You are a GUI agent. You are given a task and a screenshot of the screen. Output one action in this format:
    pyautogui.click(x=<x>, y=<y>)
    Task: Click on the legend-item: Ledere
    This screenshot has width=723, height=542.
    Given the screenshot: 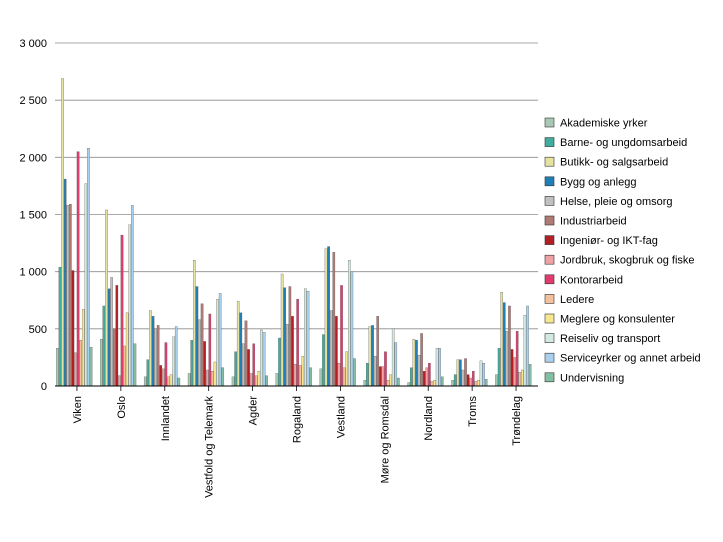 What is the action you would take?
    pyautogui.click(x=569, y=300)
    